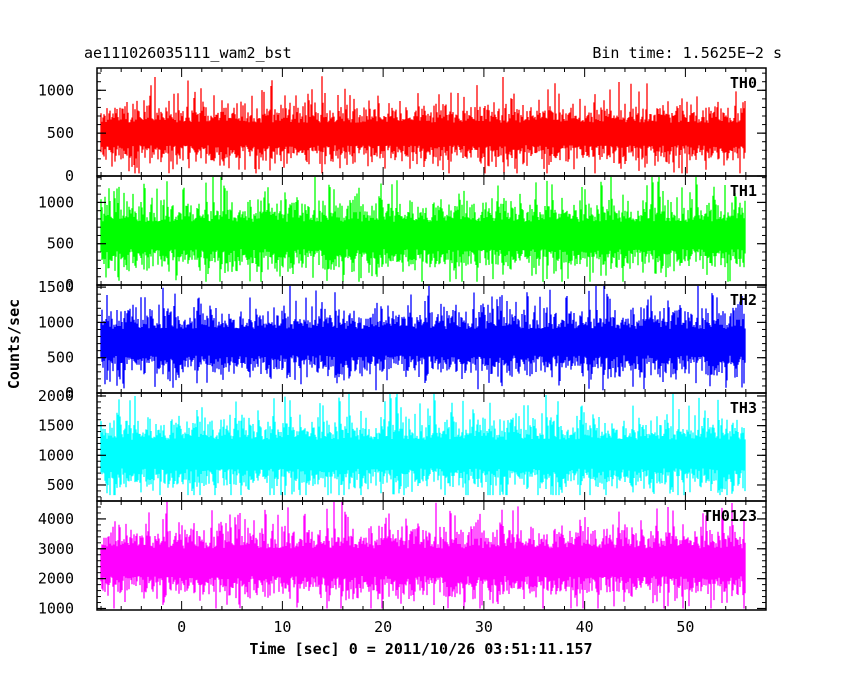 The height and width of the screenshot is (680, 850). I want to click on legend-th0123: TH0123, so click(730, 516).